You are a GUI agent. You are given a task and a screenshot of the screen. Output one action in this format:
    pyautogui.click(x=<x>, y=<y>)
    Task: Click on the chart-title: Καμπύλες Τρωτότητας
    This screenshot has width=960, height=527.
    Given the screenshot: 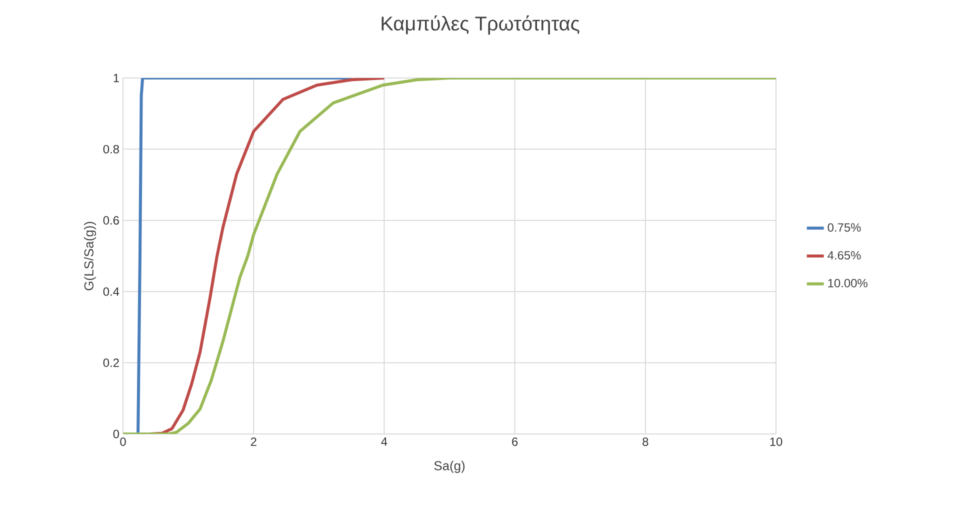 What is the action you would take?
    pyautogui.click(x=481, y=25)
    